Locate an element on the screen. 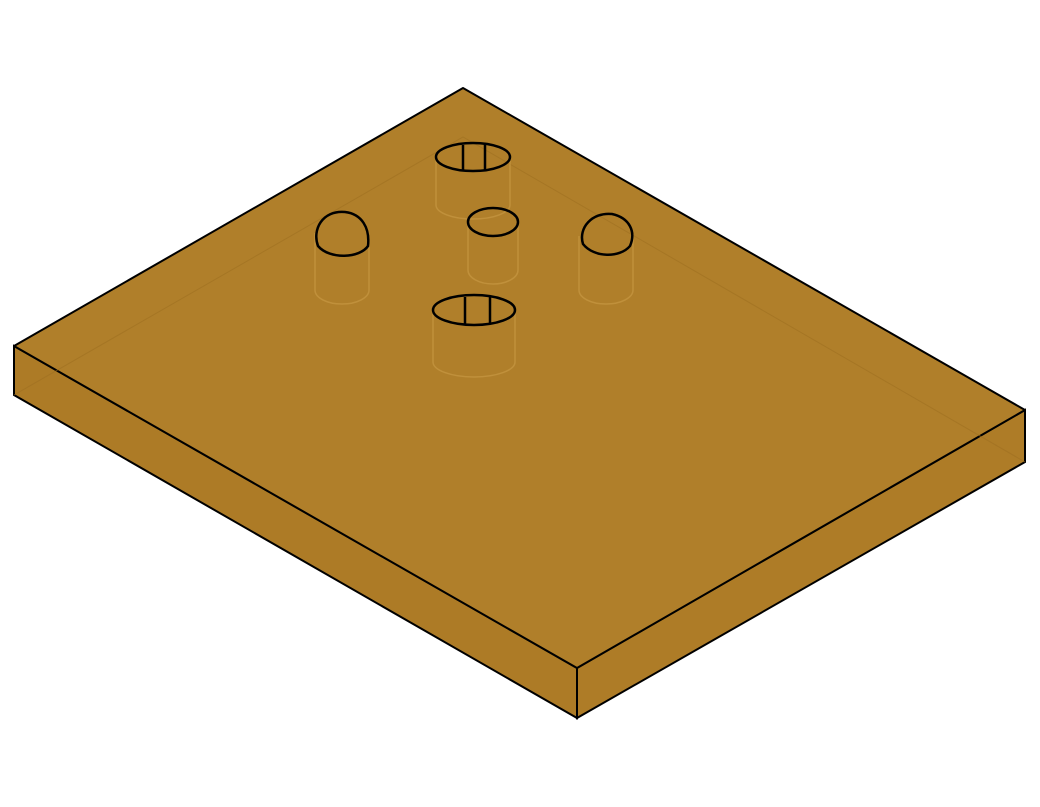 This screenshot has height=807, width=1040. hole-openings is located at coordinates (474, 234).